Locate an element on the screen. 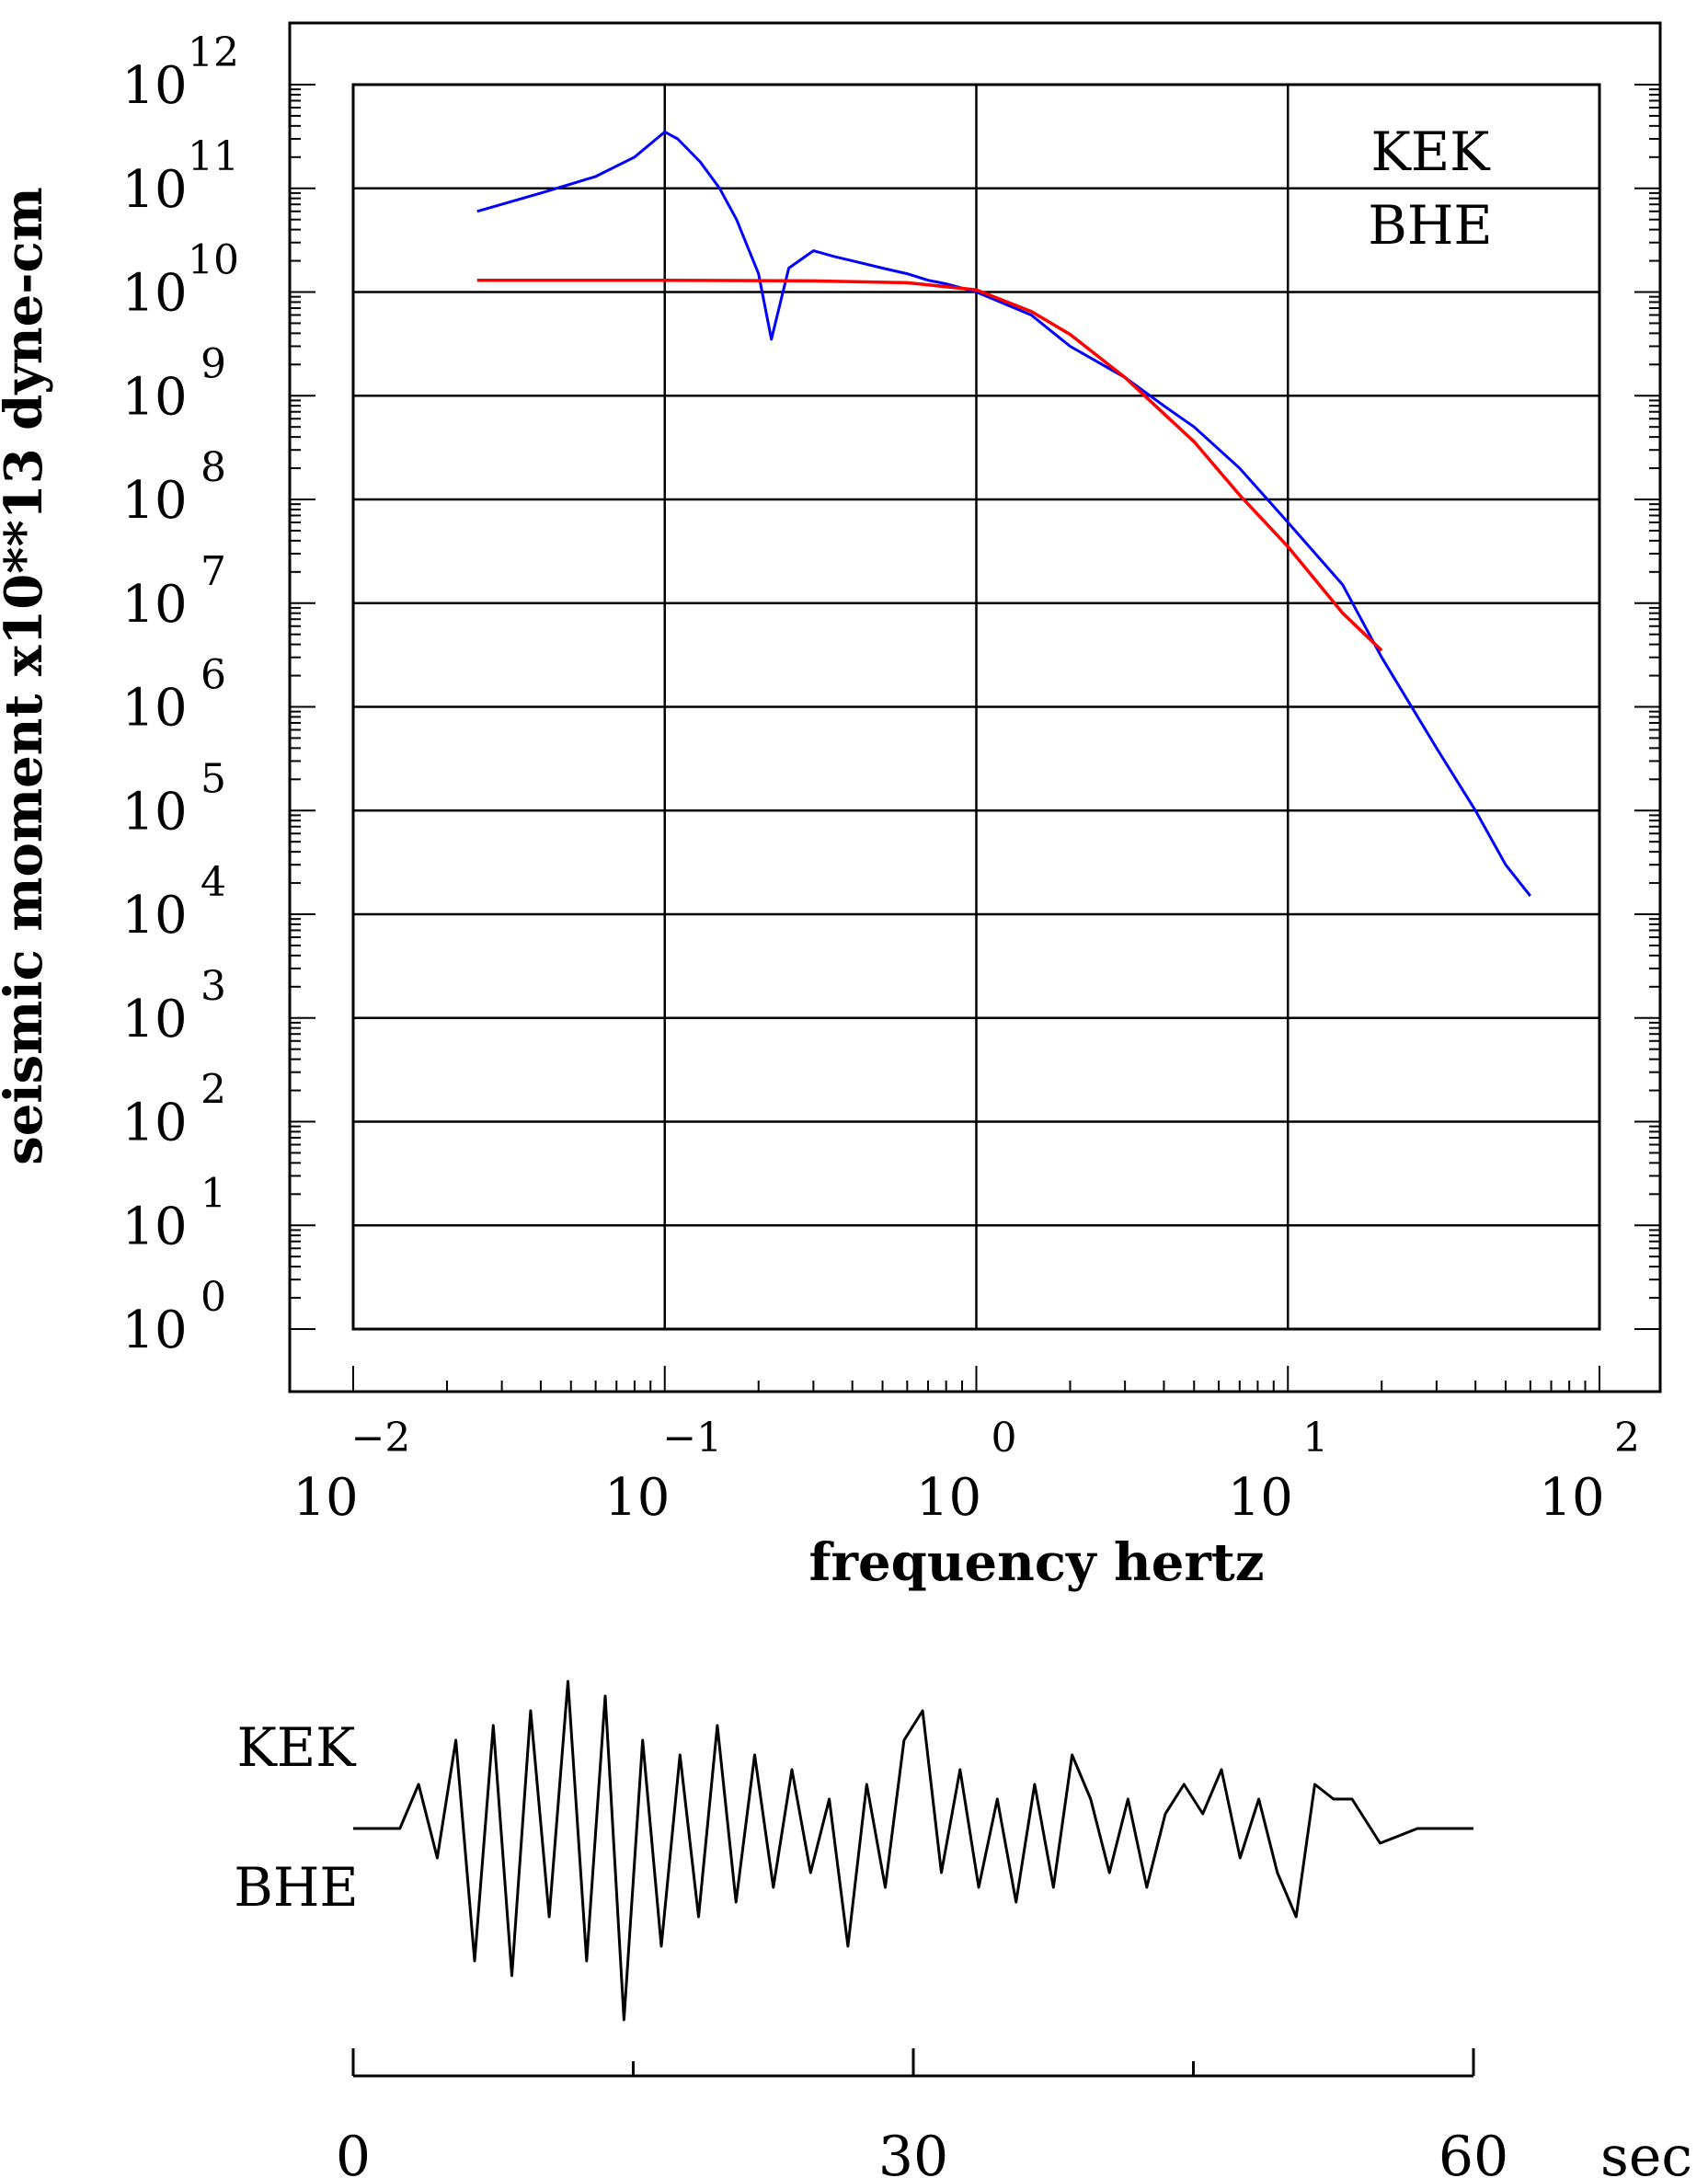 The height and width of the screenshot is (2178, 1708). waveform-series is located at coordinates (913, 1850).